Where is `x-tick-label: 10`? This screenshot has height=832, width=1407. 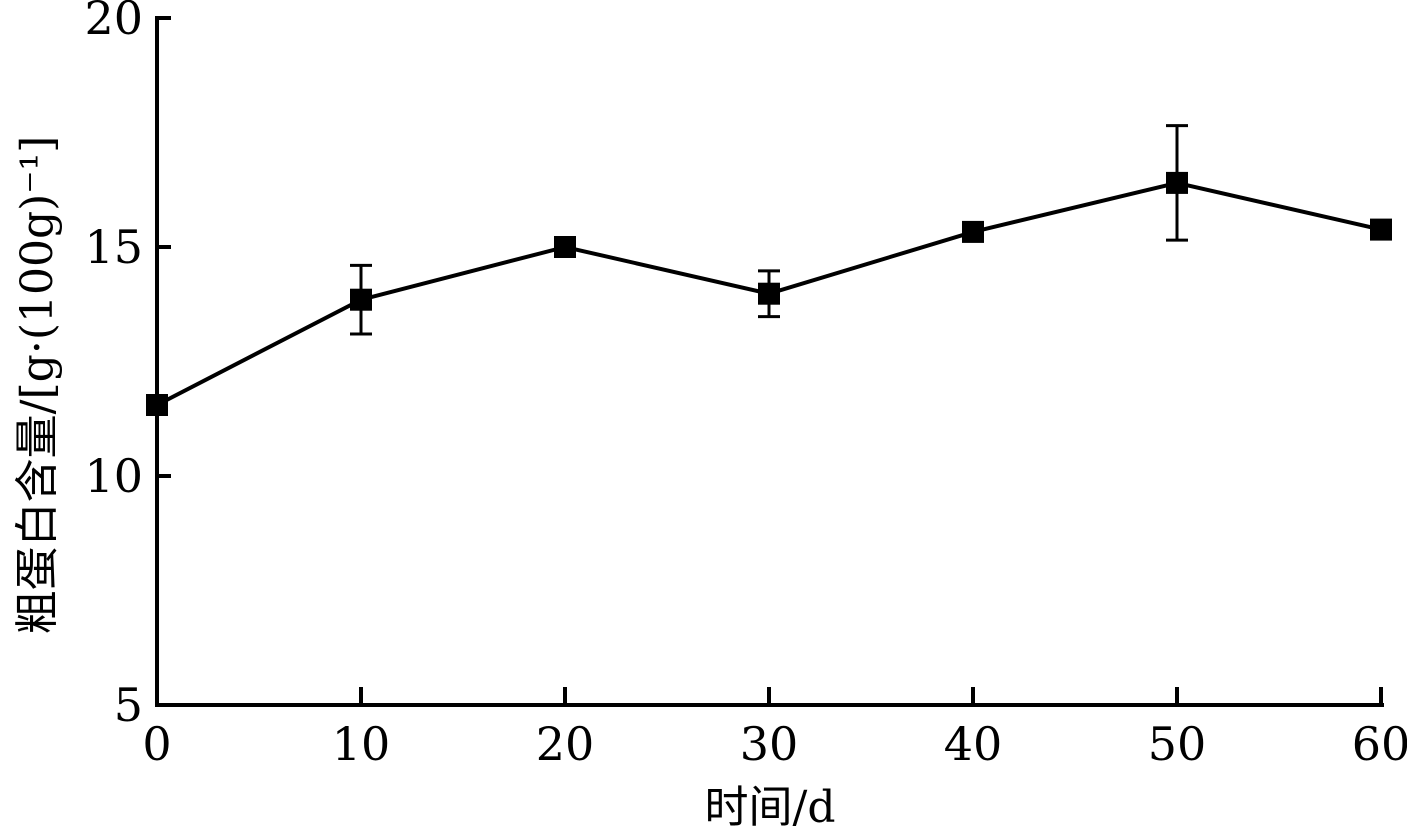
x-tick-label: 10 is located at coordinates (361, 744).